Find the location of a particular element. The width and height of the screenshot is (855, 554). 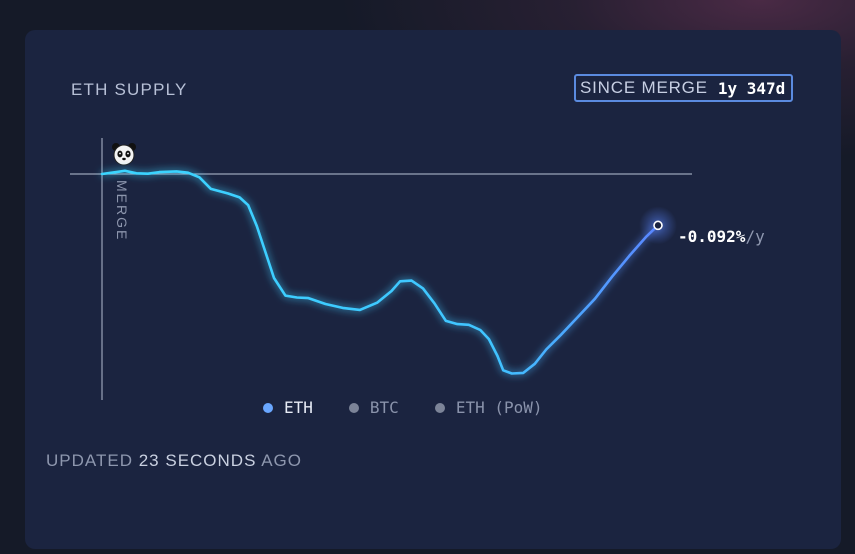

updated-status: UPDATED 23 SECONDS AGO is located at coordinates (174, 461).